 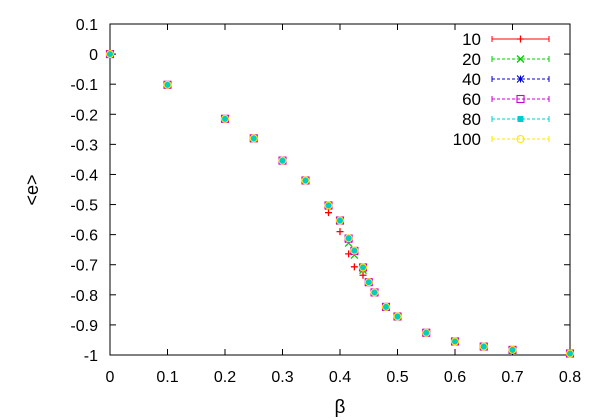 I want to click on legend-label: 60, so click(x=471, y=99).